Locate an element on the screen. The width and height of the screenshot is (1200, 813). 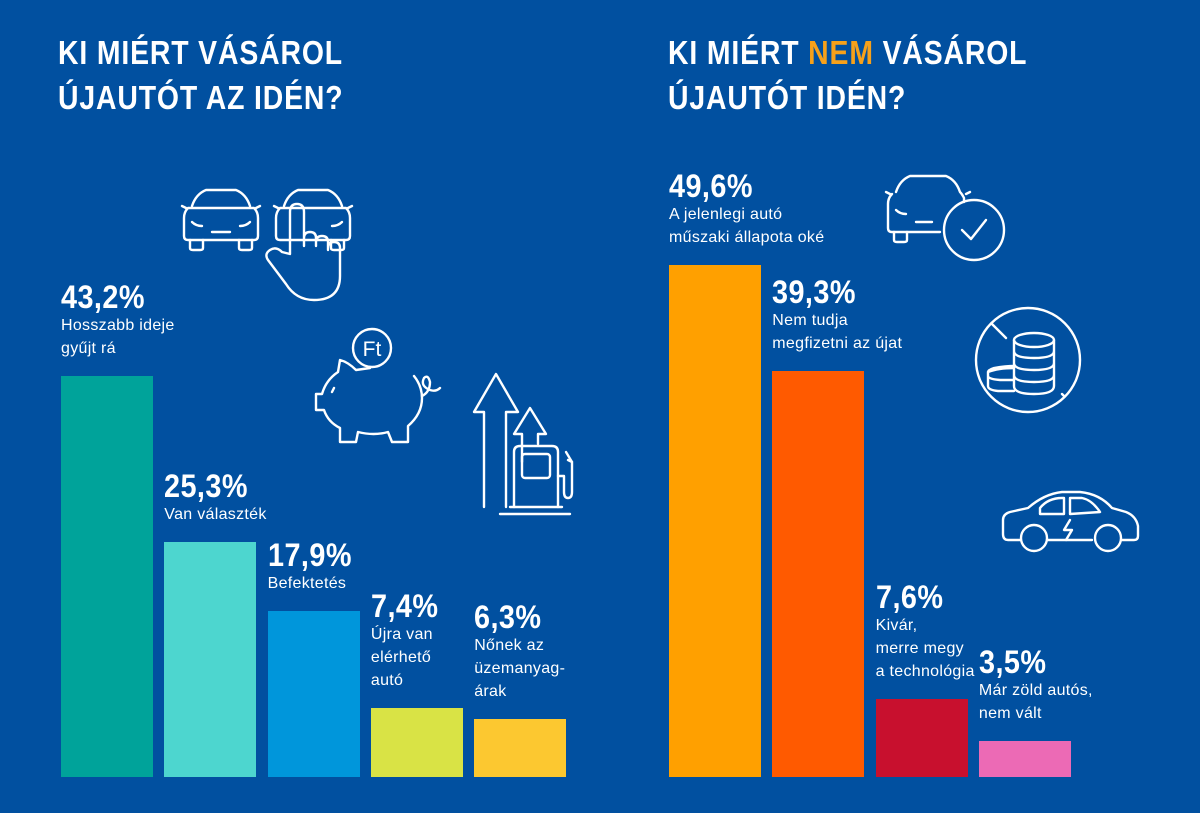
forint-symbol: Ft is located at coordinates (372, 349).